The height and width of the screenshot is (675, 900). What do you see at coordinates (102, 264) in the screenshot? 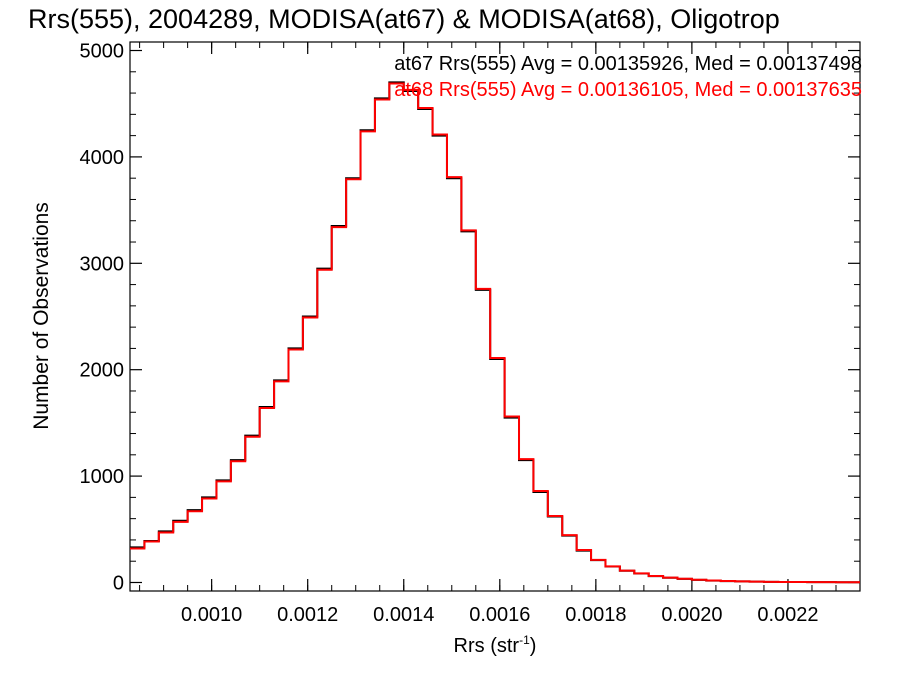
I see `y-tick-label: 3000` at bounding box center [102, 264].